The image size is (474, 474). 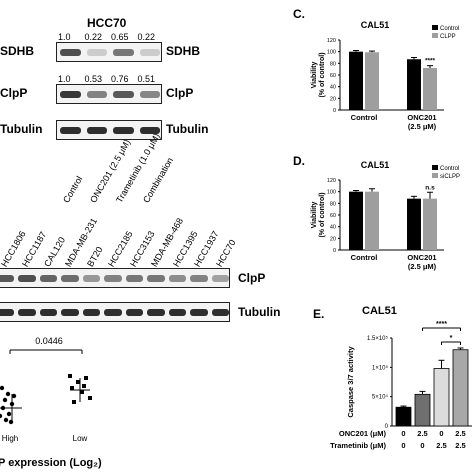 I want to click on y-axis-label: Caspase 3/7 activity, so click(x=350, y=382).